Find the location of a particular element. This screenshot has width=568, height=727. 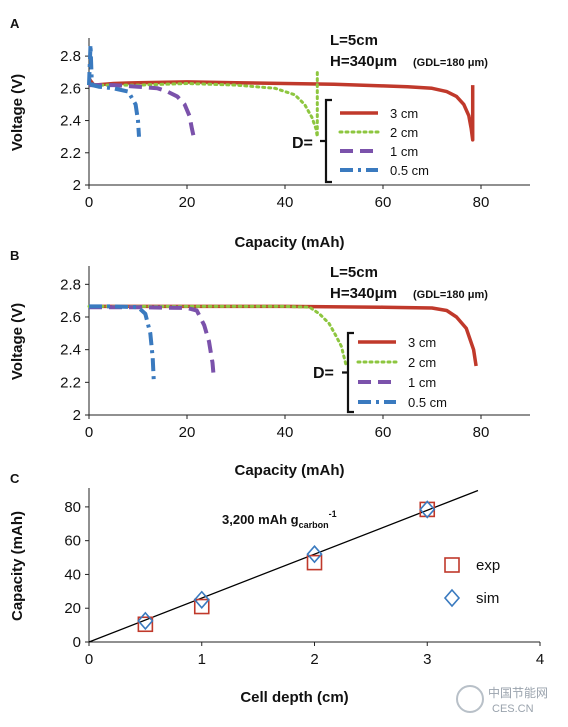

y-tick-label: 0 is located at coordinates (77, 642).